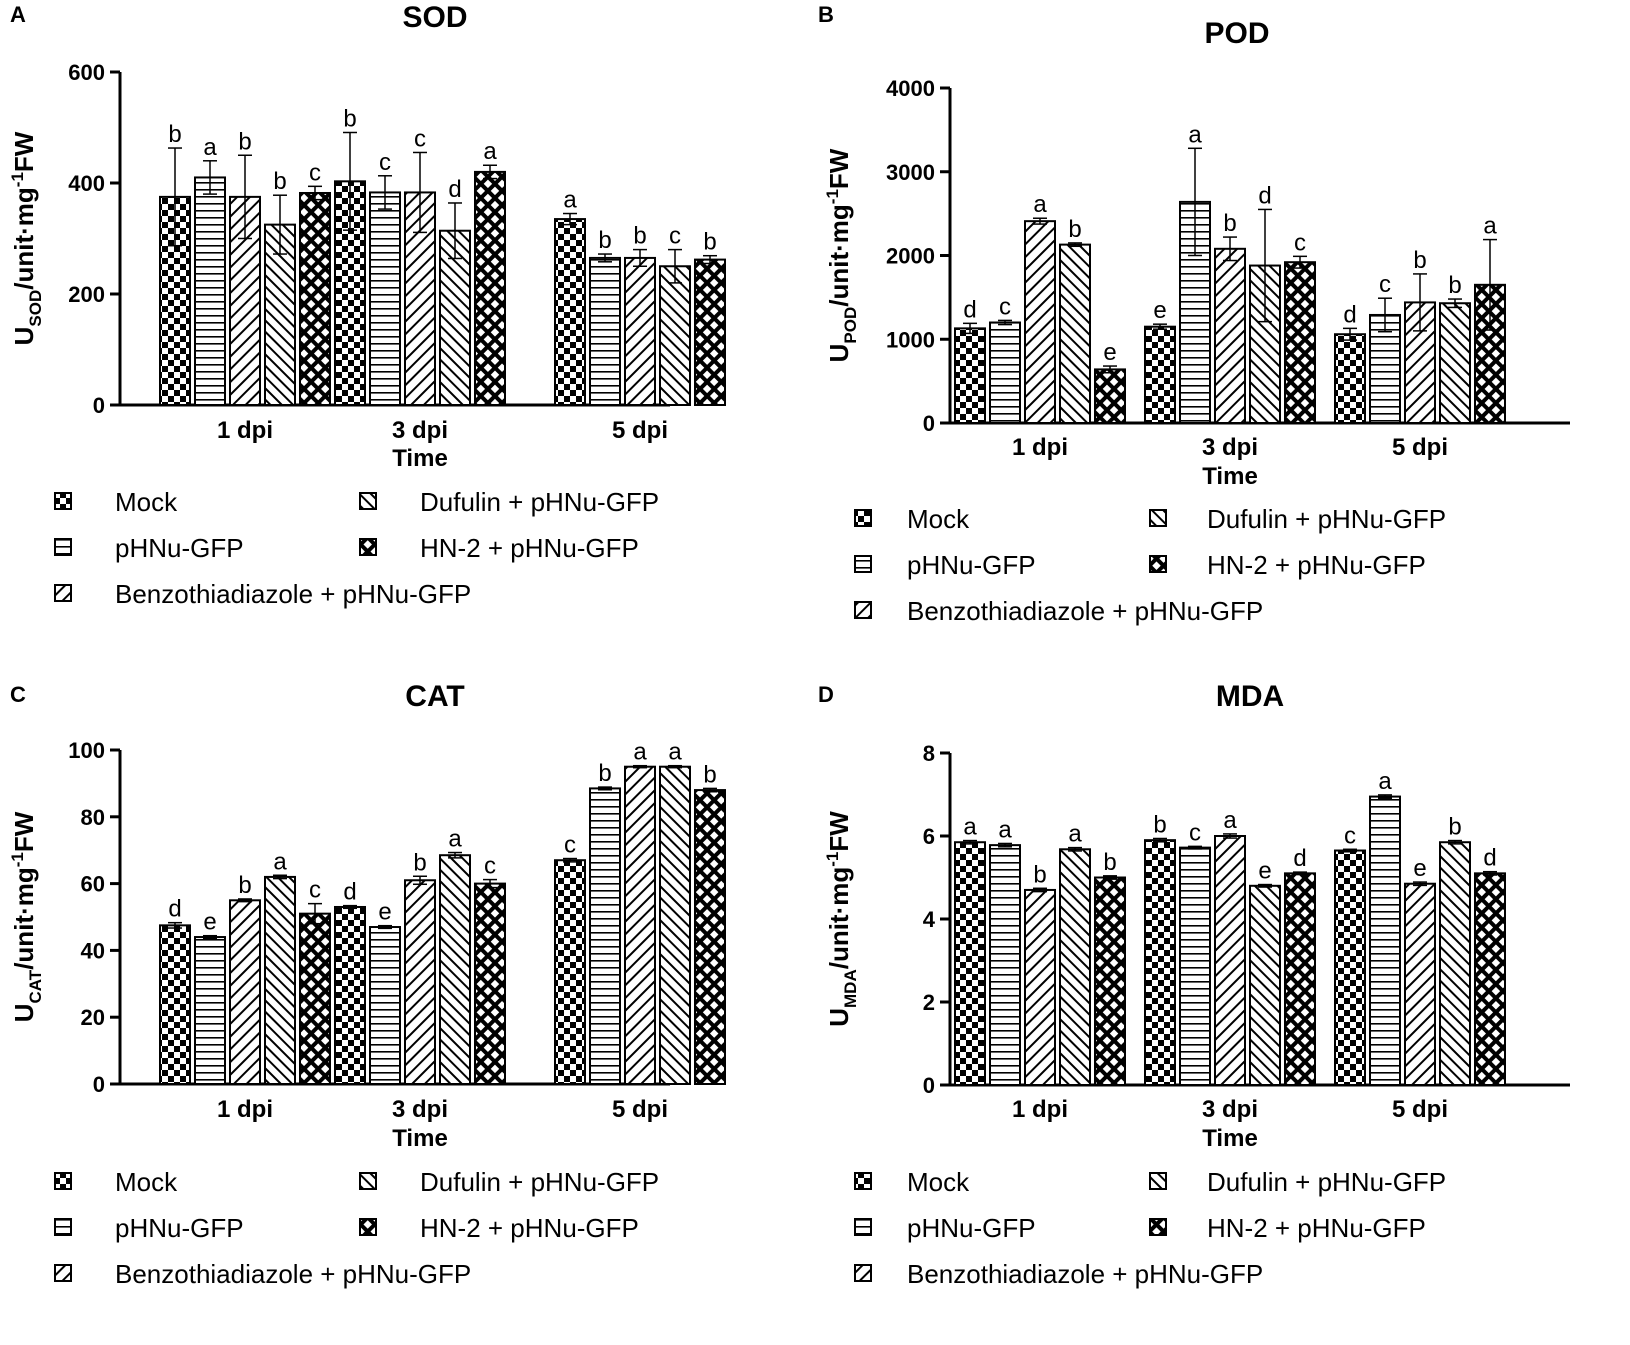 The height and width of the screenshot is (1345, 1630). I want to click on y-tick-label: 4000, so click(910, 88).